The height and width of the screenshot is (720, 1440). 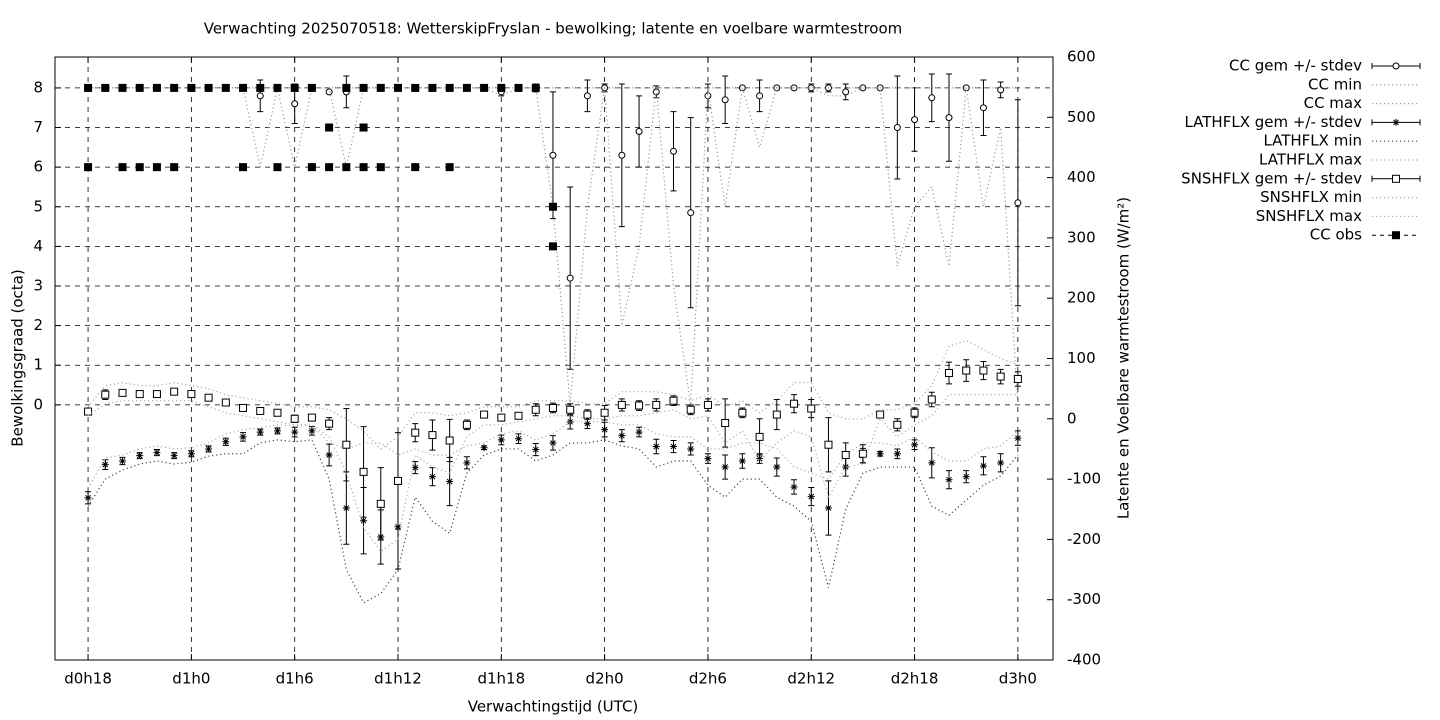 I want to click on y2-tick-label: 400, so click(x=1081, y=177).